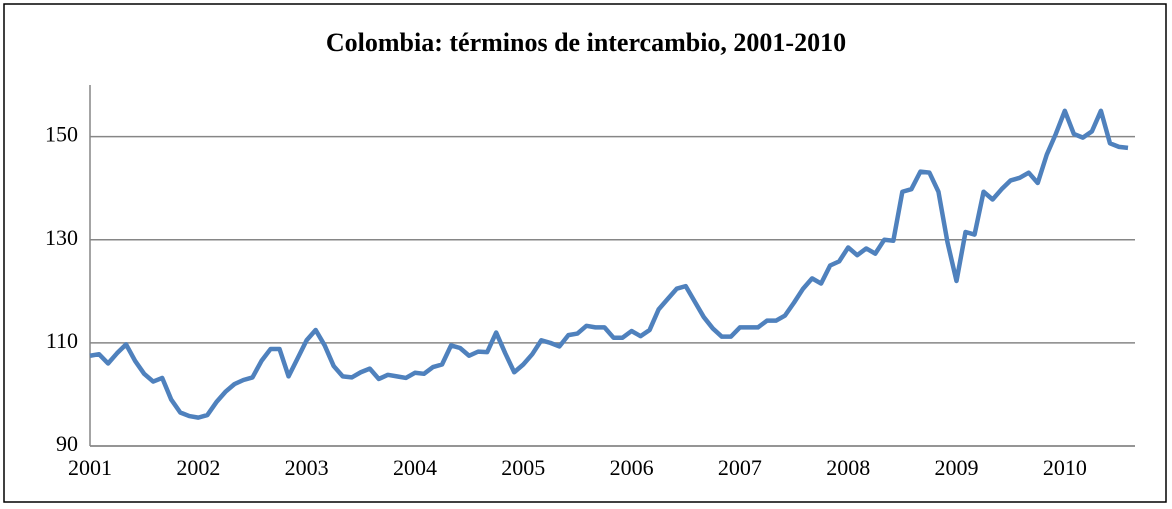 This screenshot has height=509, width=1172. What do you see at coordinates (62, 340) in the screenshot?
I see `y-tick-label: 110` at bounding box center [62, 340].